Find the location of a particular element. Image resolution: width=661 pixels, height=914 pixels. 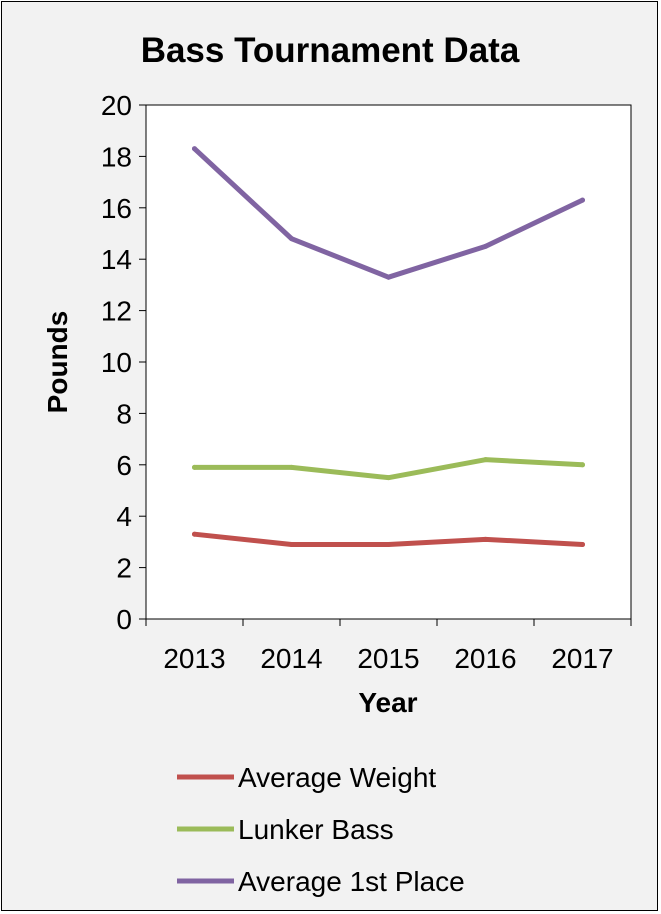

x-axis-title: Year is located at coordinates (387, 702).